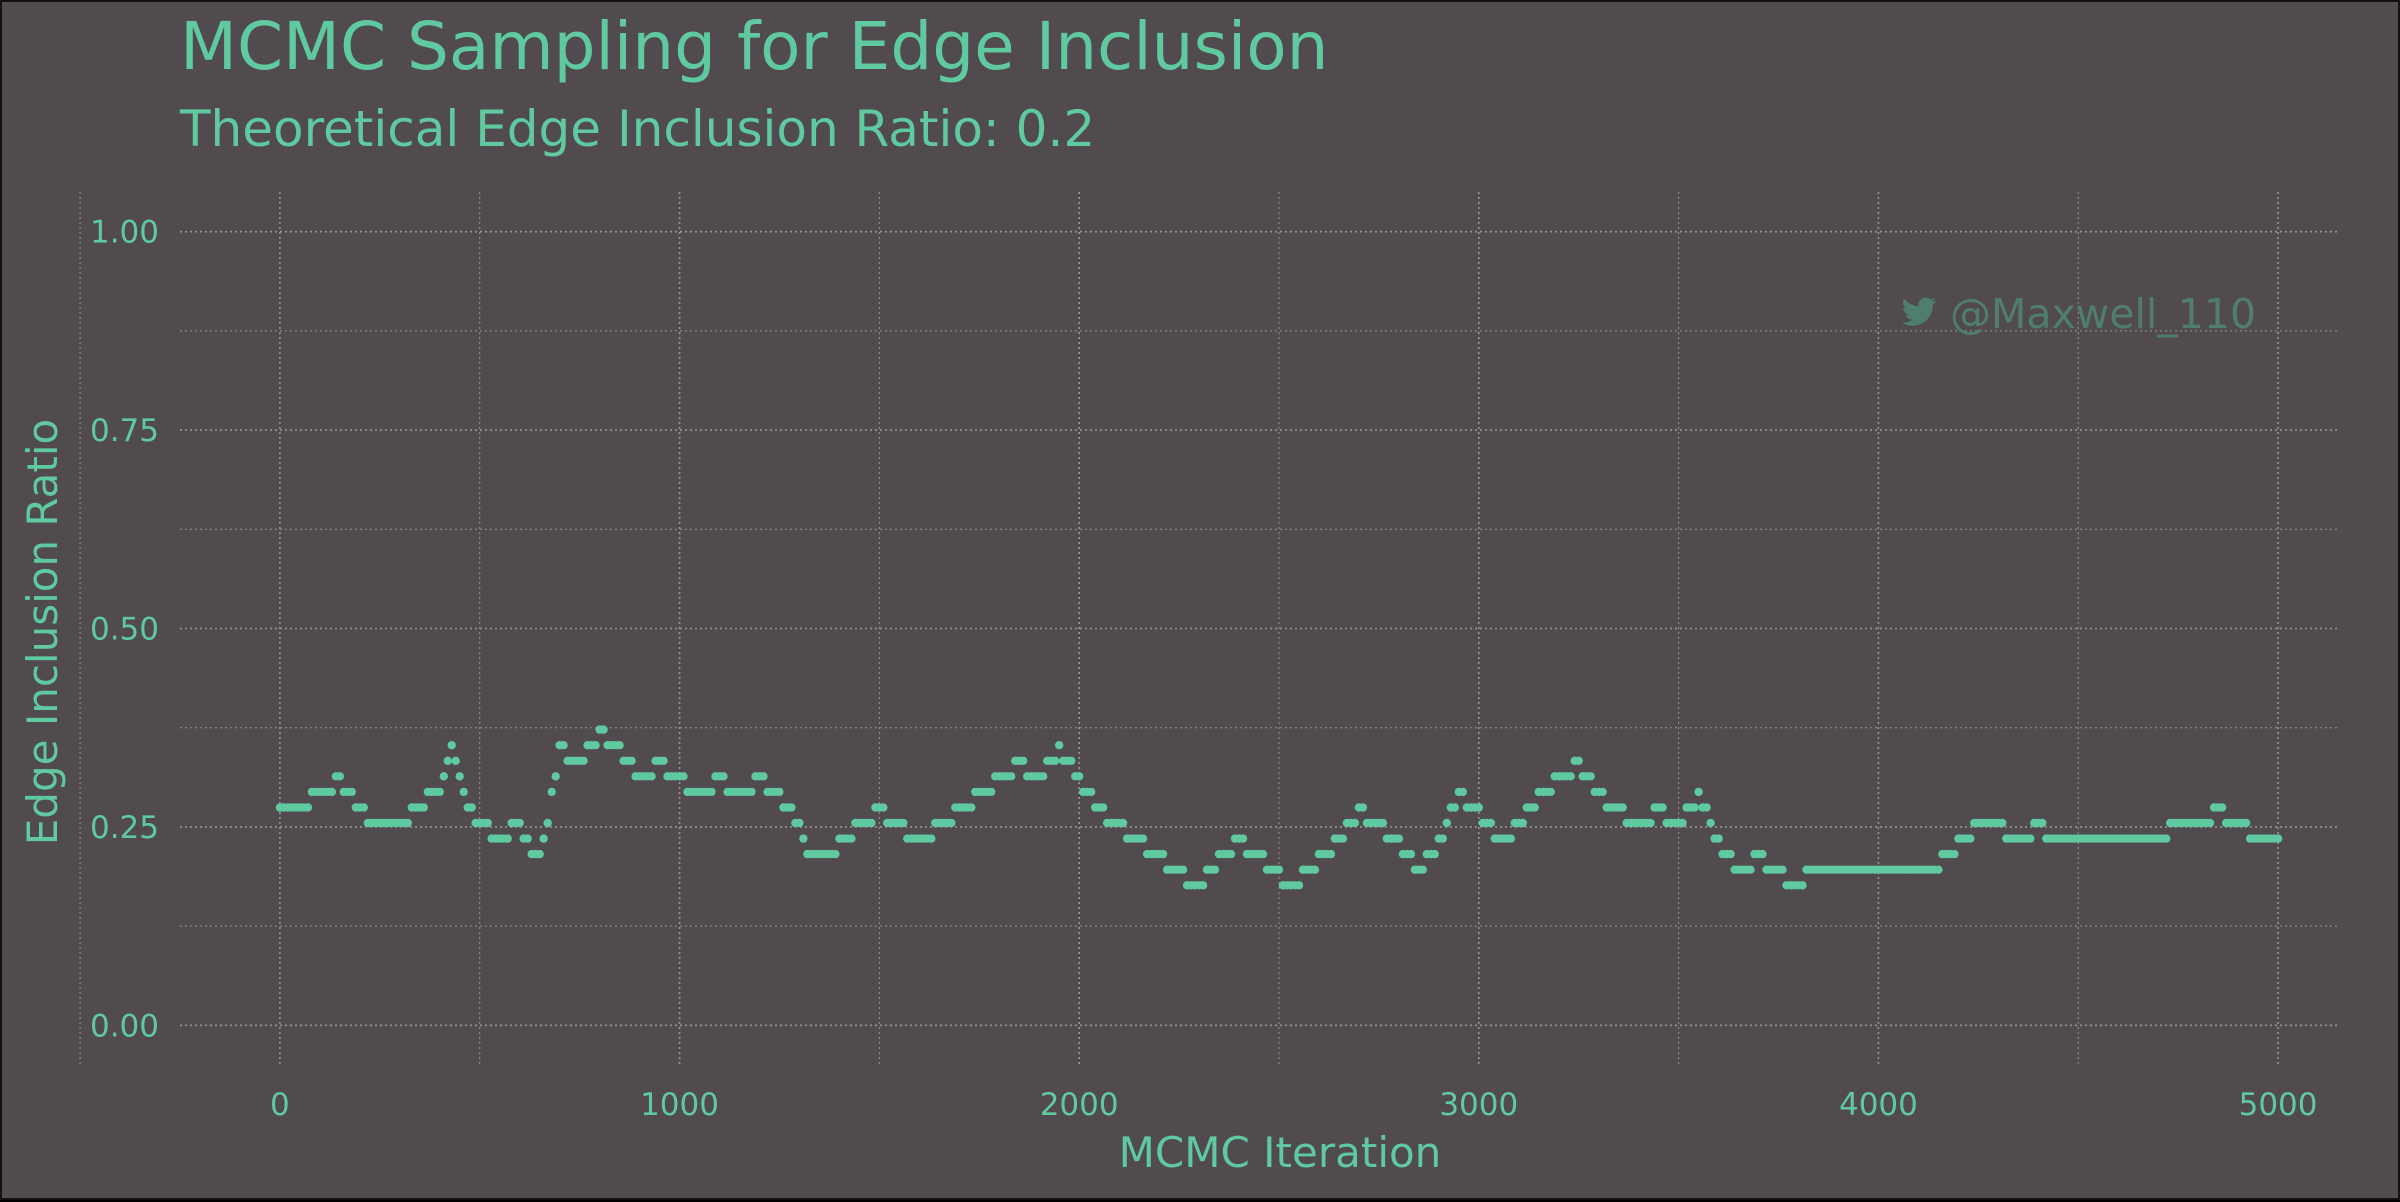  What do you see at coordinates (42, 632) in the screenshot?
I see `y-axis-title: Edge Inclusion Ratio` at bounding box center [42, 632].